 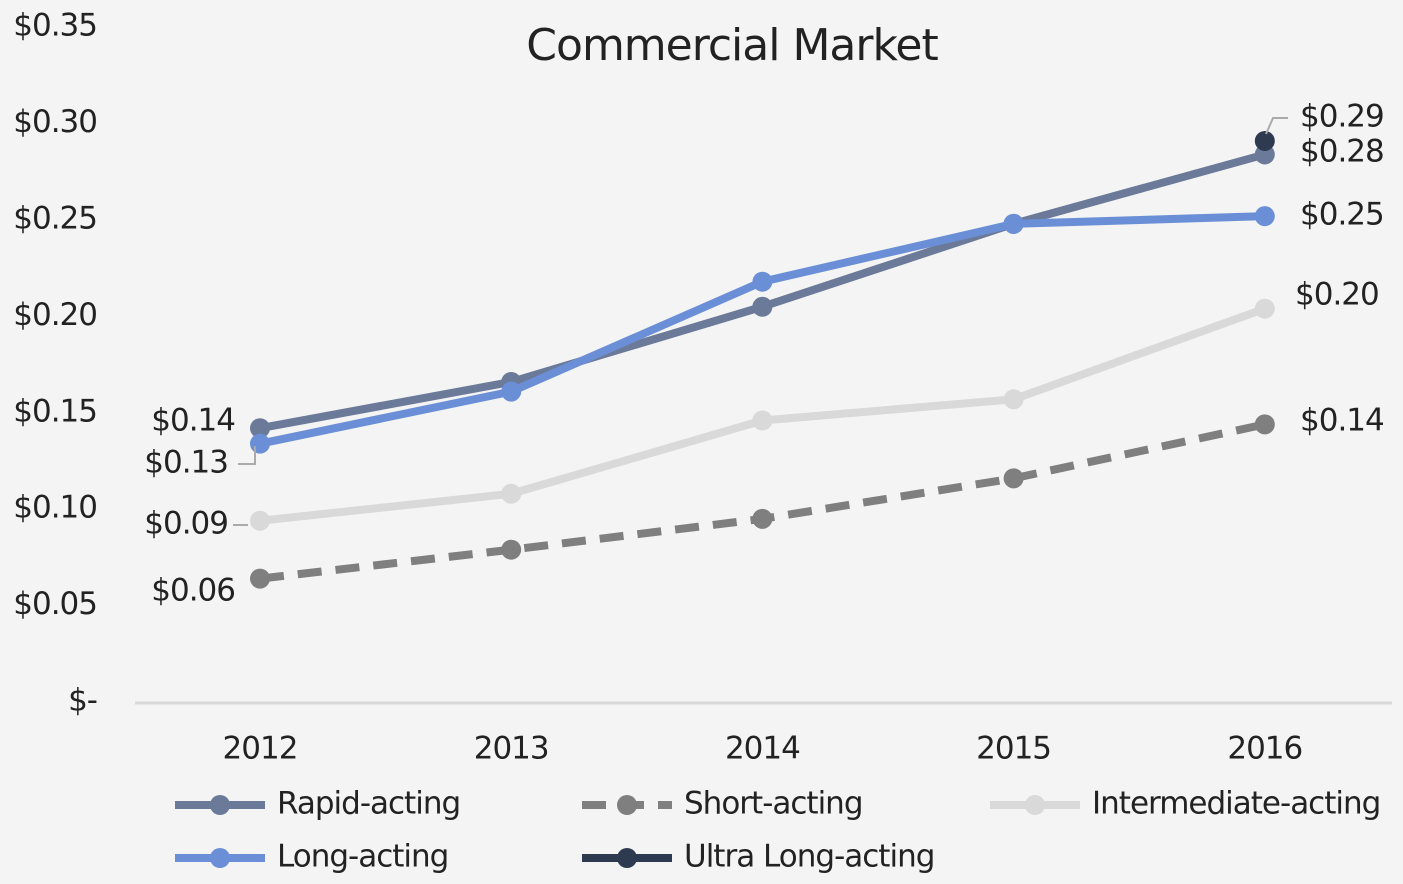 I want to click on data-label: $0.28, so click(x=1342, y=152).